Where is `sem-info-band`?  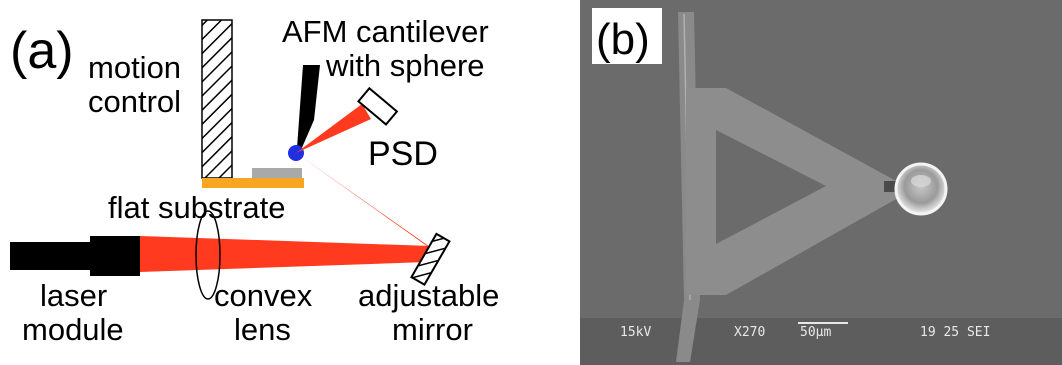 sem-info-band is located at coordinates (821, 341).